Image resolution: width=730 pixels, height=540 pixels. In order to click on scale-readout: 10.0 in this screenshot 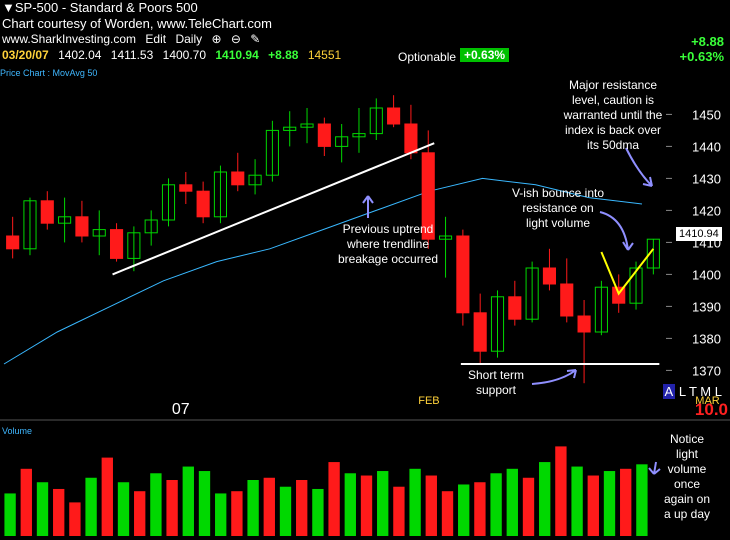, I will do `click(711, 409)`.